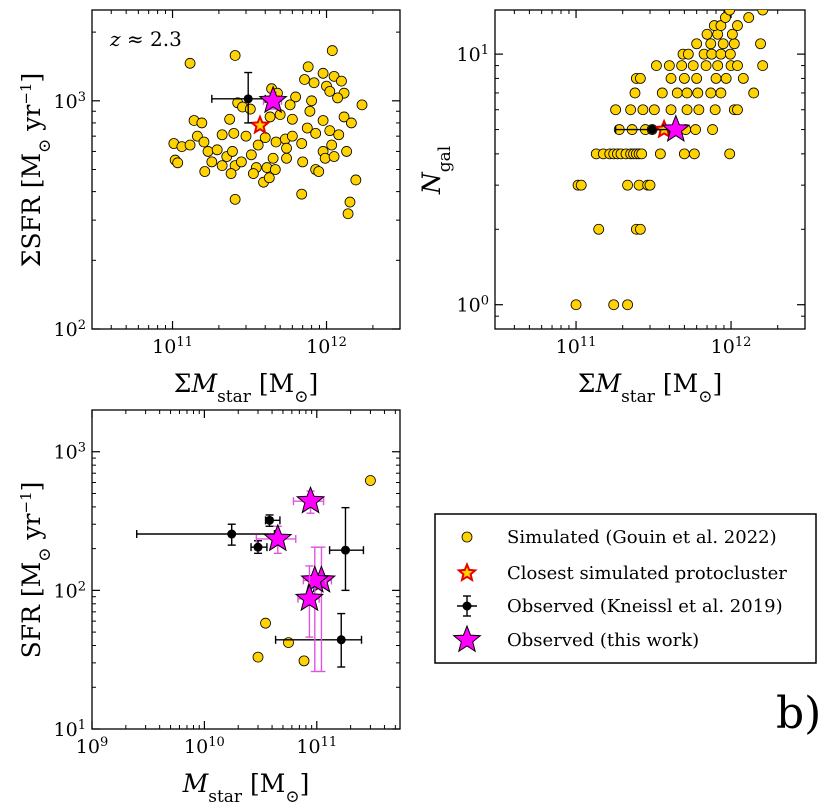 The height and width of the screenshot is (805, 831). What do you see at coordinates (82, 447) in the screenshot?
I see `tick-exponent: 3` at bounding box center [82, 447].